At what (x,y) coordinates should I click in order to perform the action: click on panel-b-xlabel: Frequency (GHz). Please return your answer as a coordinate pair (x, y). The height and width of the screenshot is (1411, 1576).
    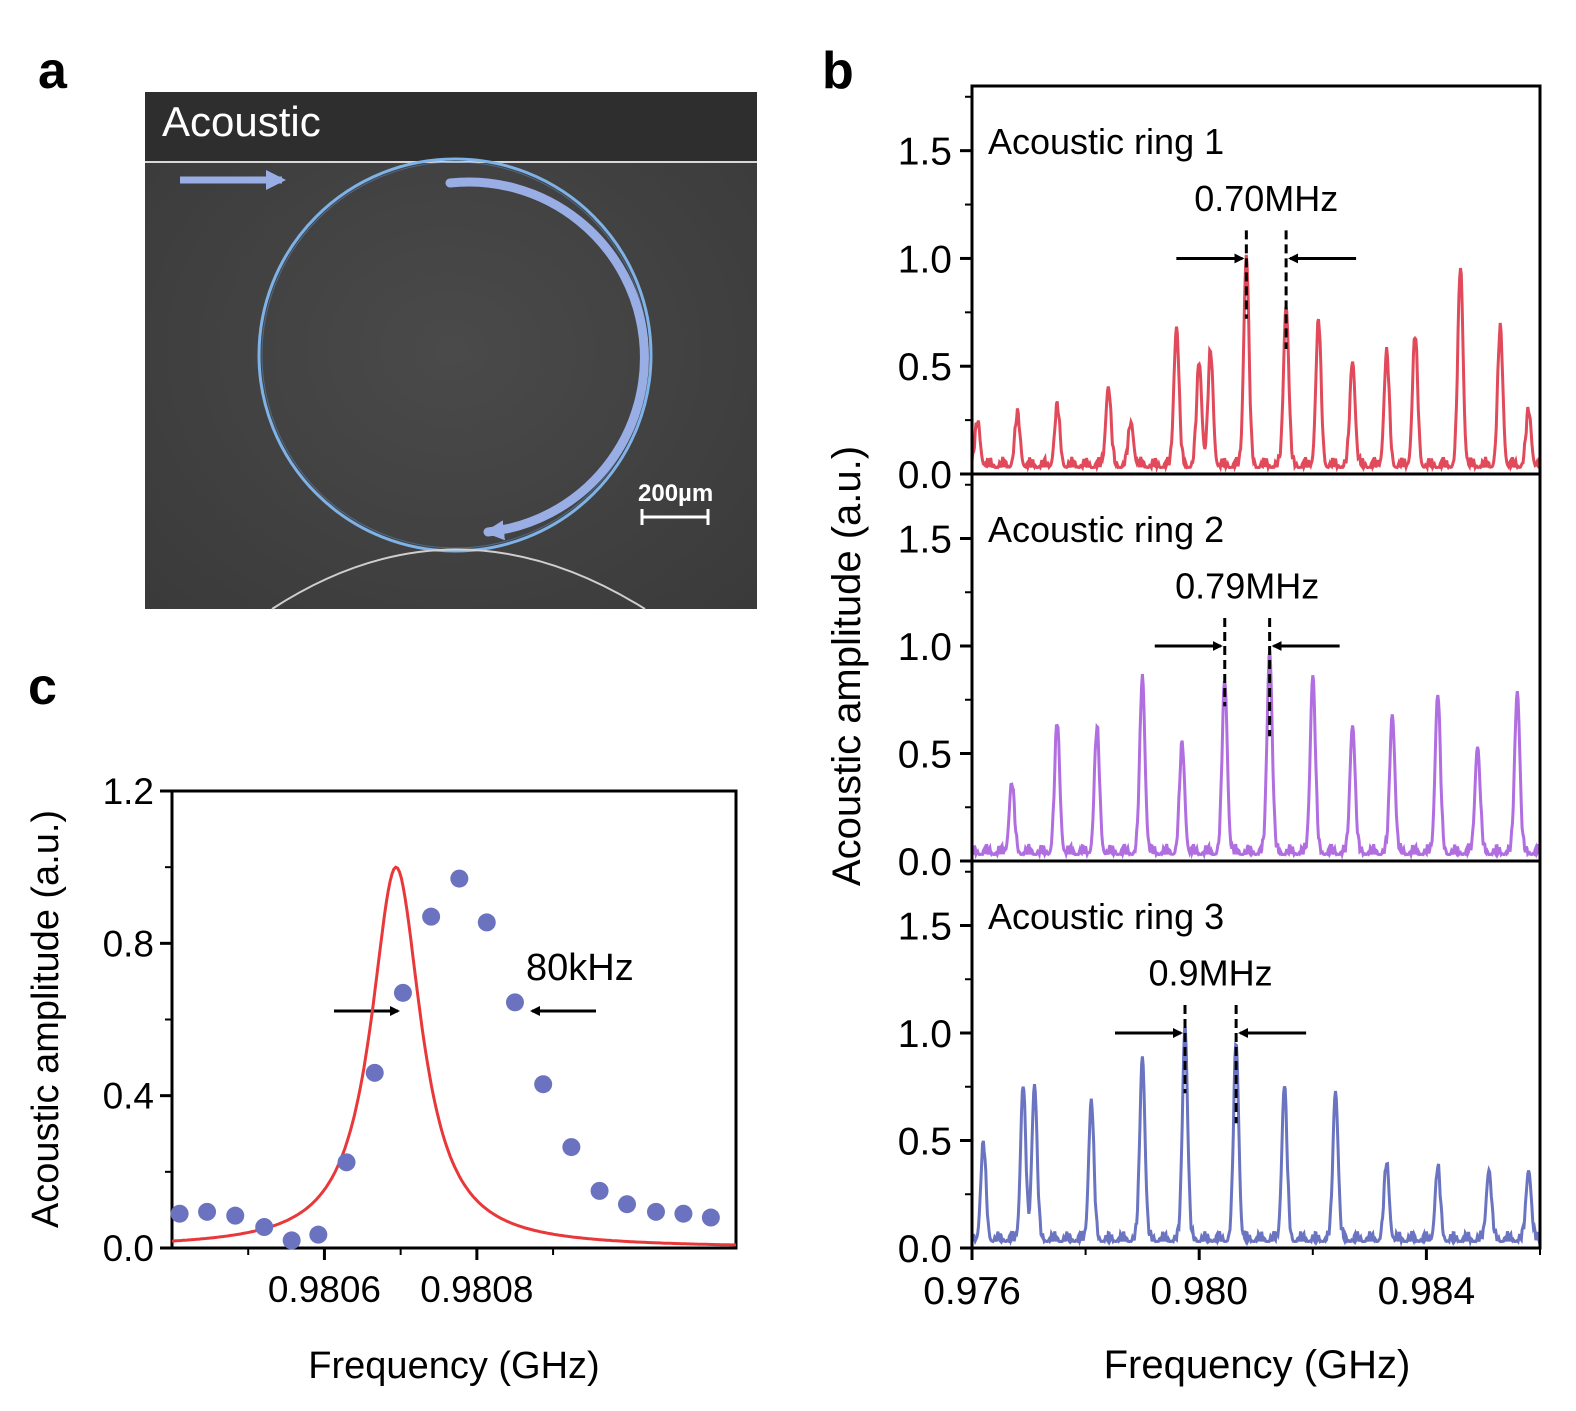
    Looking at the image, I should click on (1257, 1365).